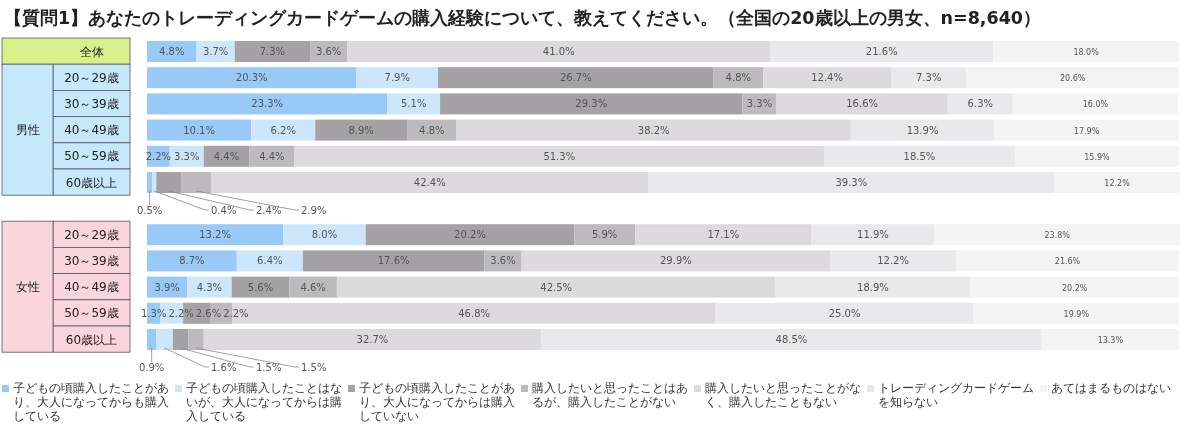 This screenshot has width=1200, height=430. What do you see at coordinates (393, 261) in the screenshot?
I see `data-label: 17.6%` at bounding box center [393, 261].